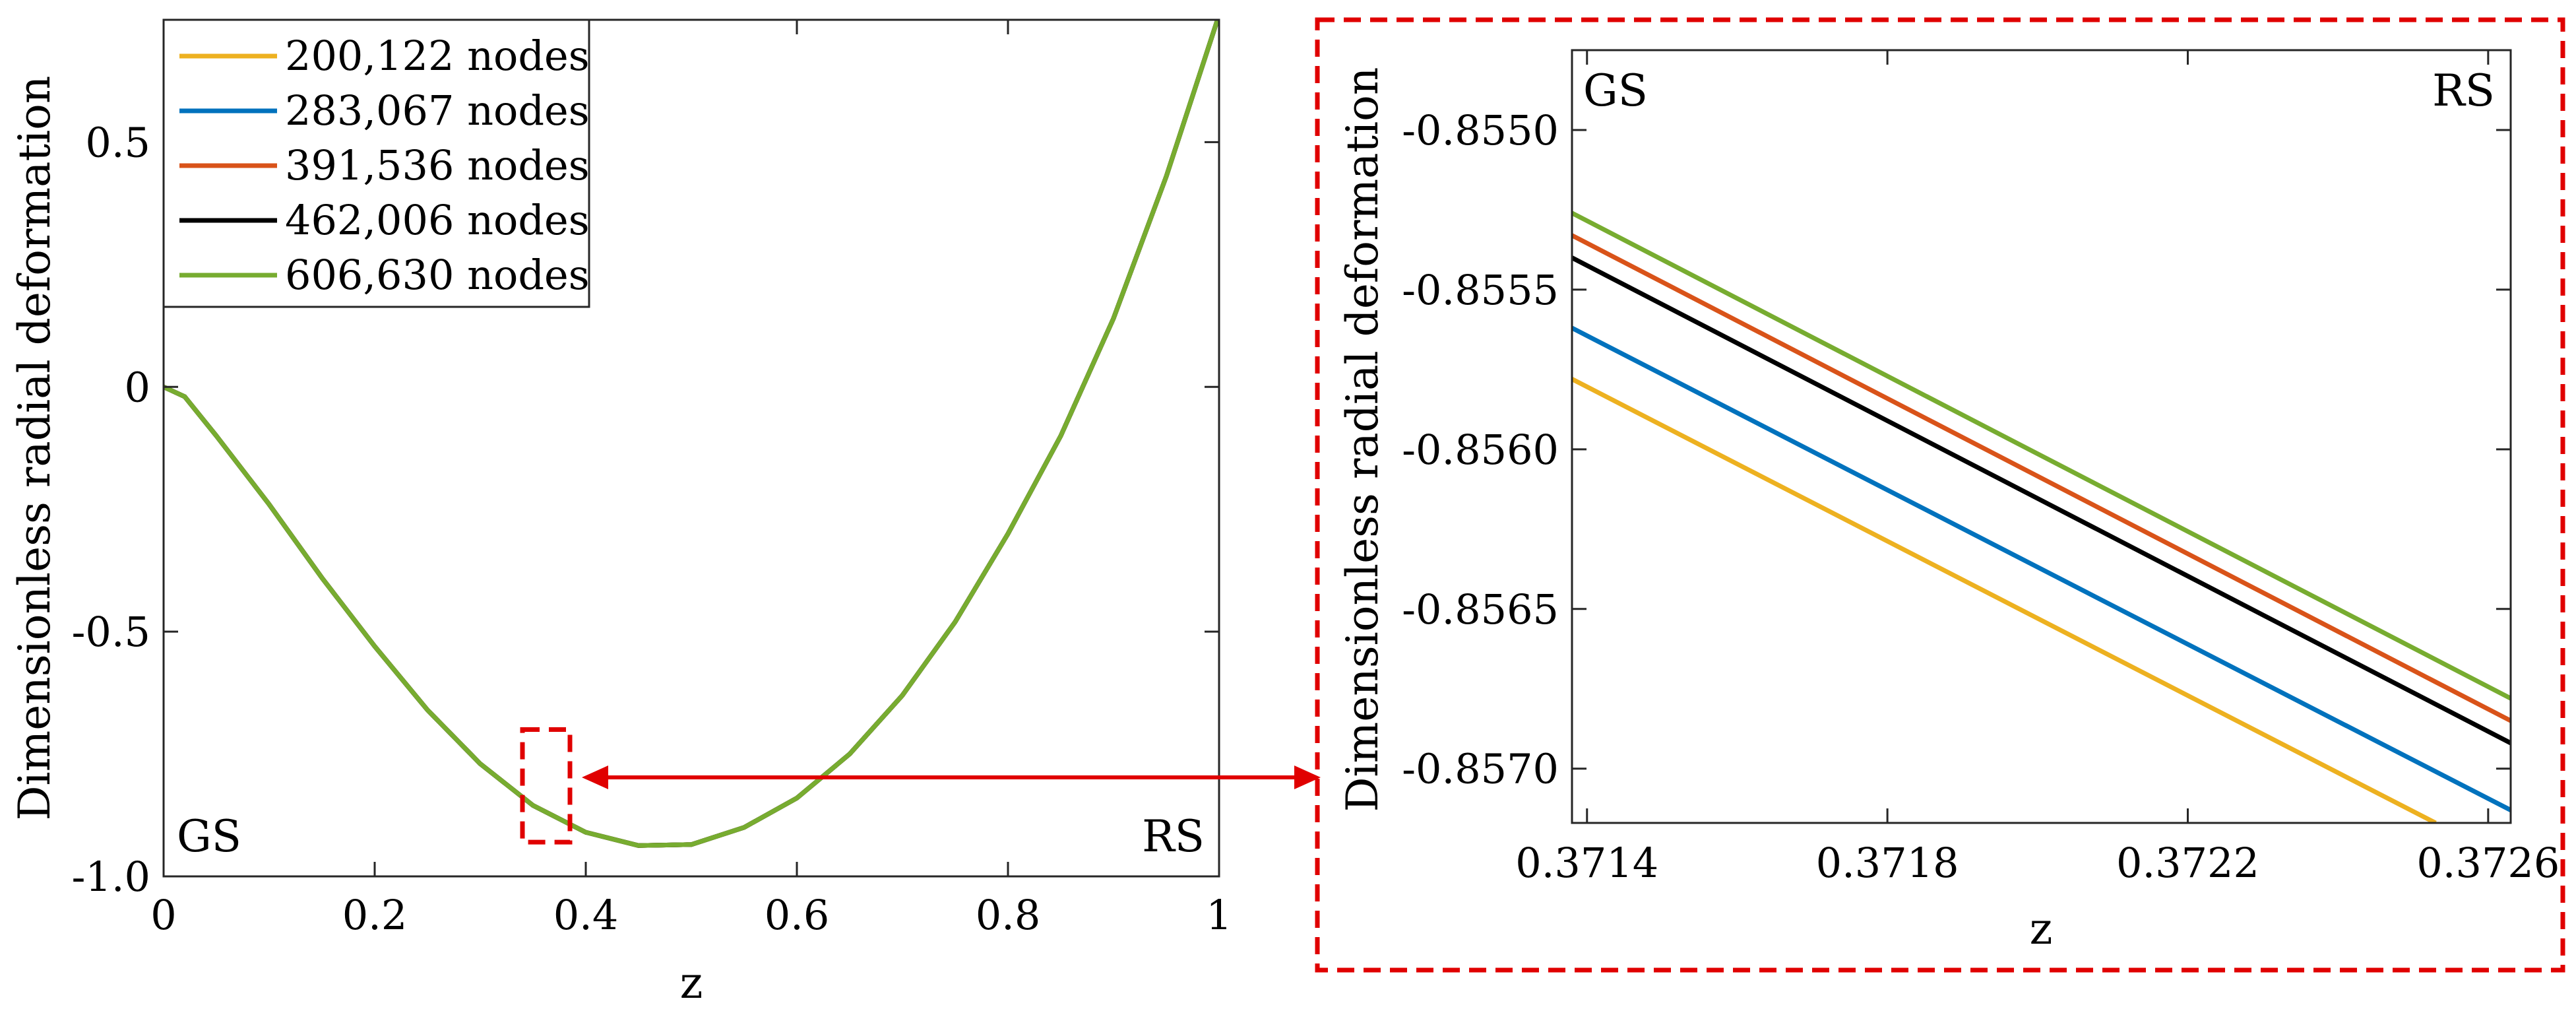 The image size is (2576, 1011). I want to click on zoom-rs-label: RS, so click(2463, 90).